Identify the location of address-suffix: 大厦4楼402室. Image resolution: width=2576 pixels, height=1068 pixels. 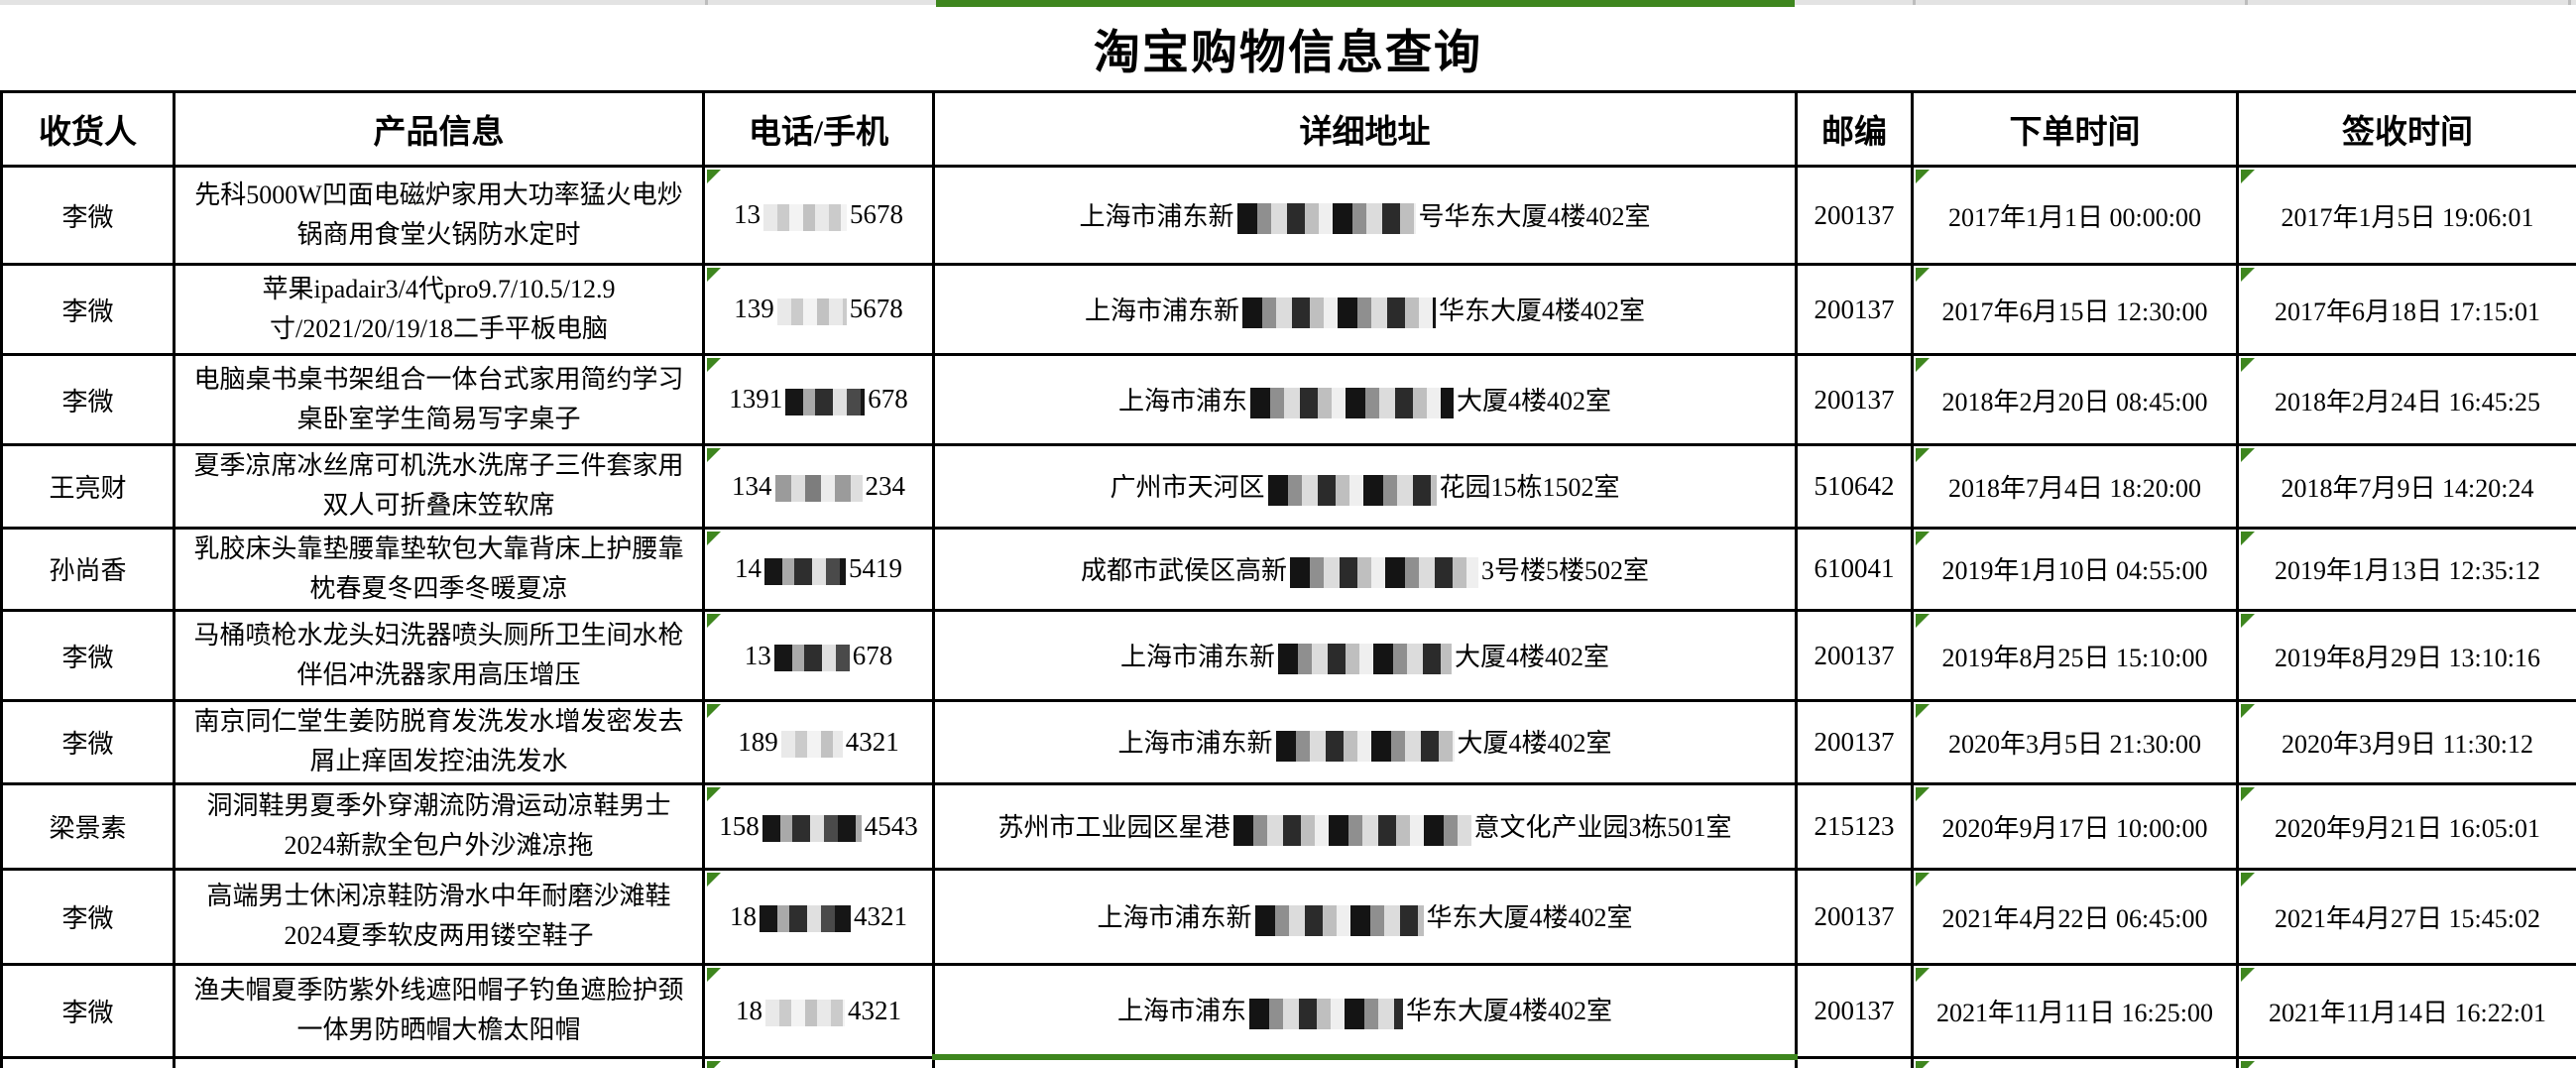
(1532, 657).